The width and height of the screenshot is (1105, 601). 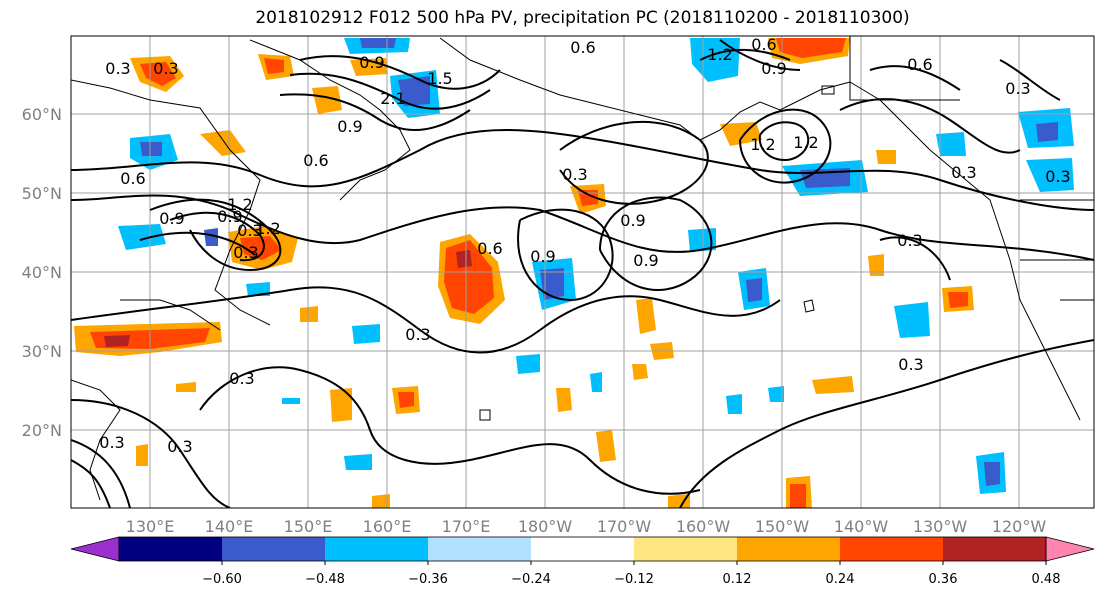 I want to click on lon-tick-label: 120°W, so click(x=1019, y=526).